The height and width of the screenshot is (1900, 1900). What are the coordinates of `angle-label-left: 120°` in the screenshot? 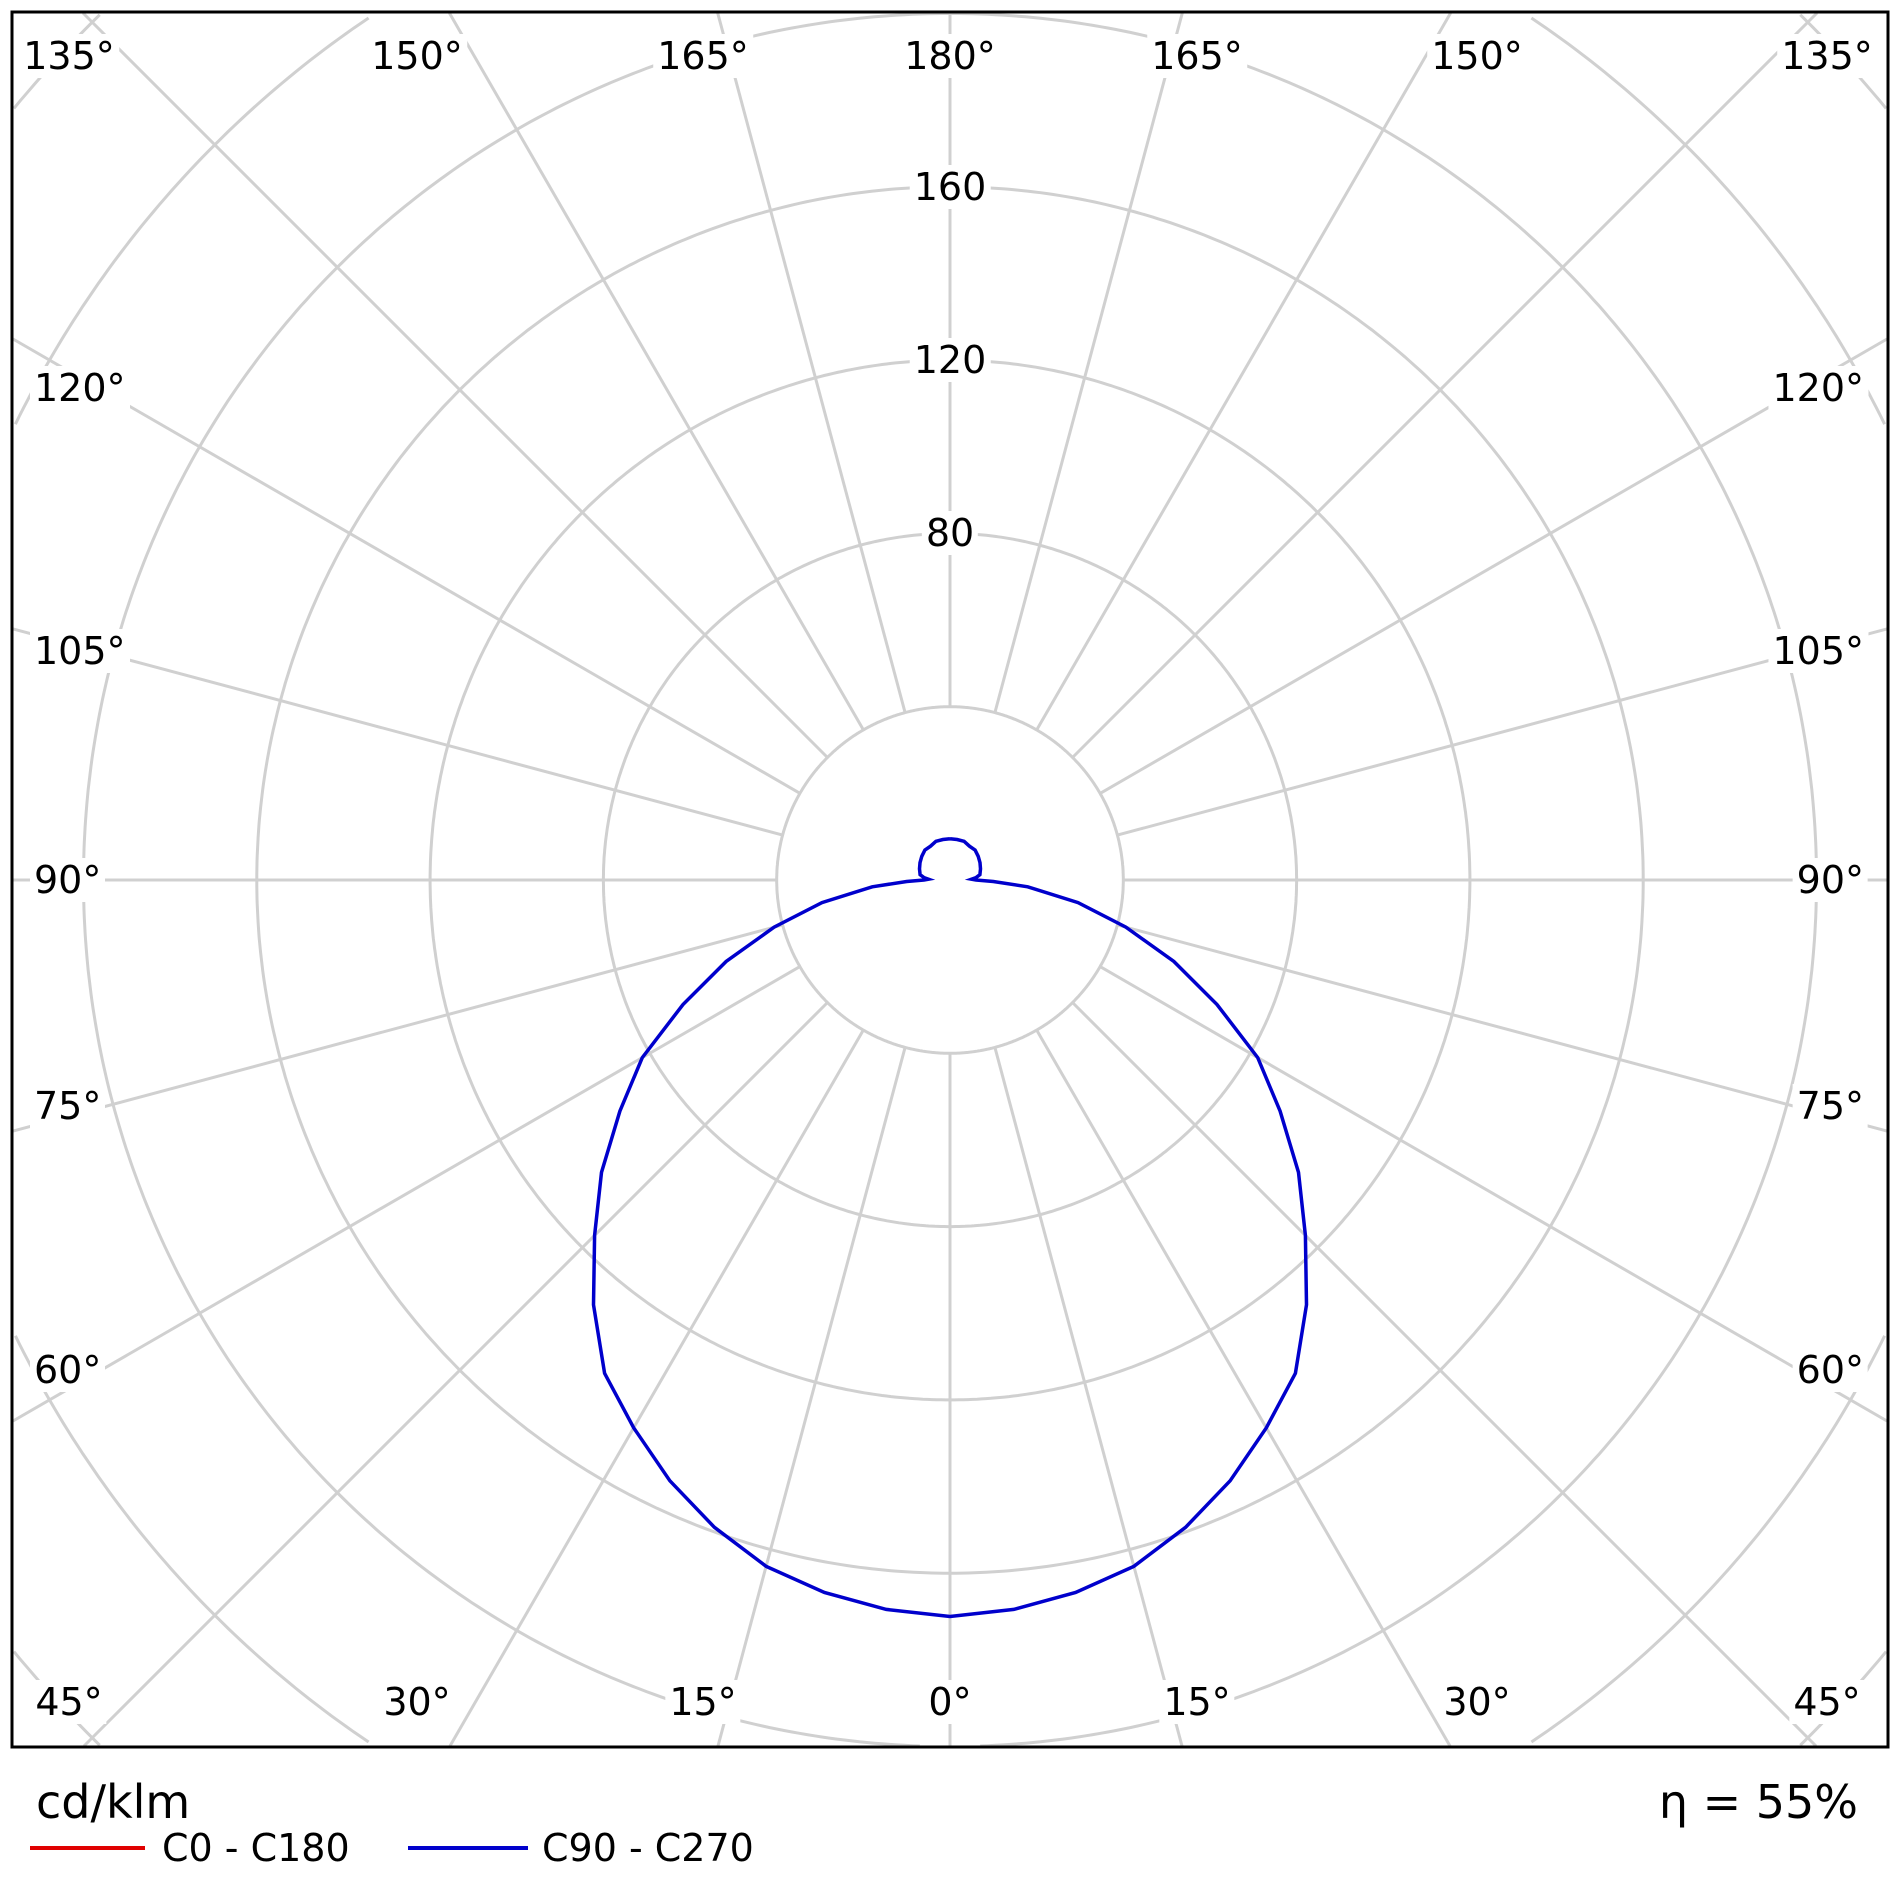 It's located at (80, 388).